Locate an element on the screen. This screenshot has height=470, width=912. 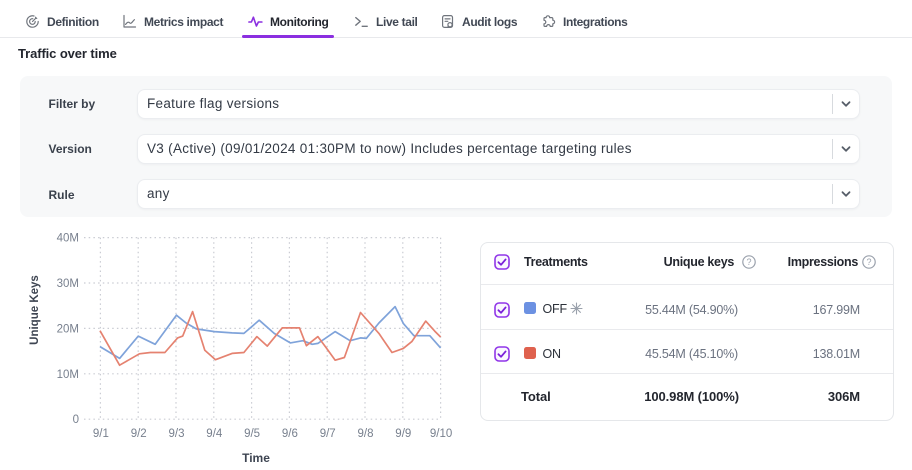
svg-text: Time is located at coordinates (256, 458).